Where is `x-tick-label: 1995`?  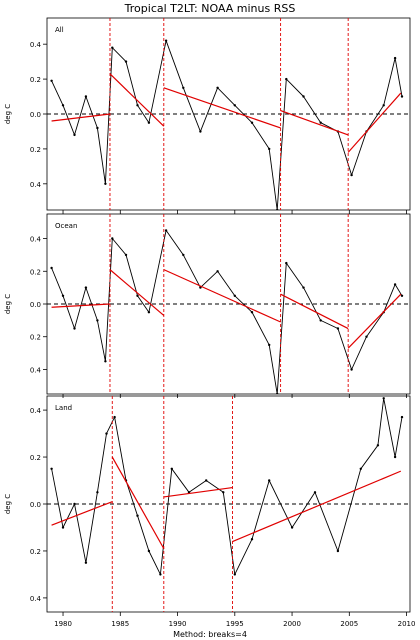 x-tick-label: 1995 is located at coordinates (235, 624).